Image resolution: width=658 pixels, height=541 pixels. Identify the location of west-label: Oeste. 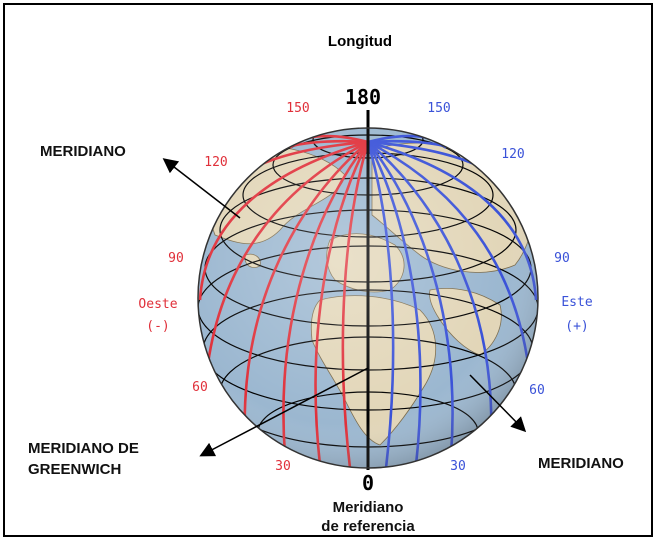
(157, 304).